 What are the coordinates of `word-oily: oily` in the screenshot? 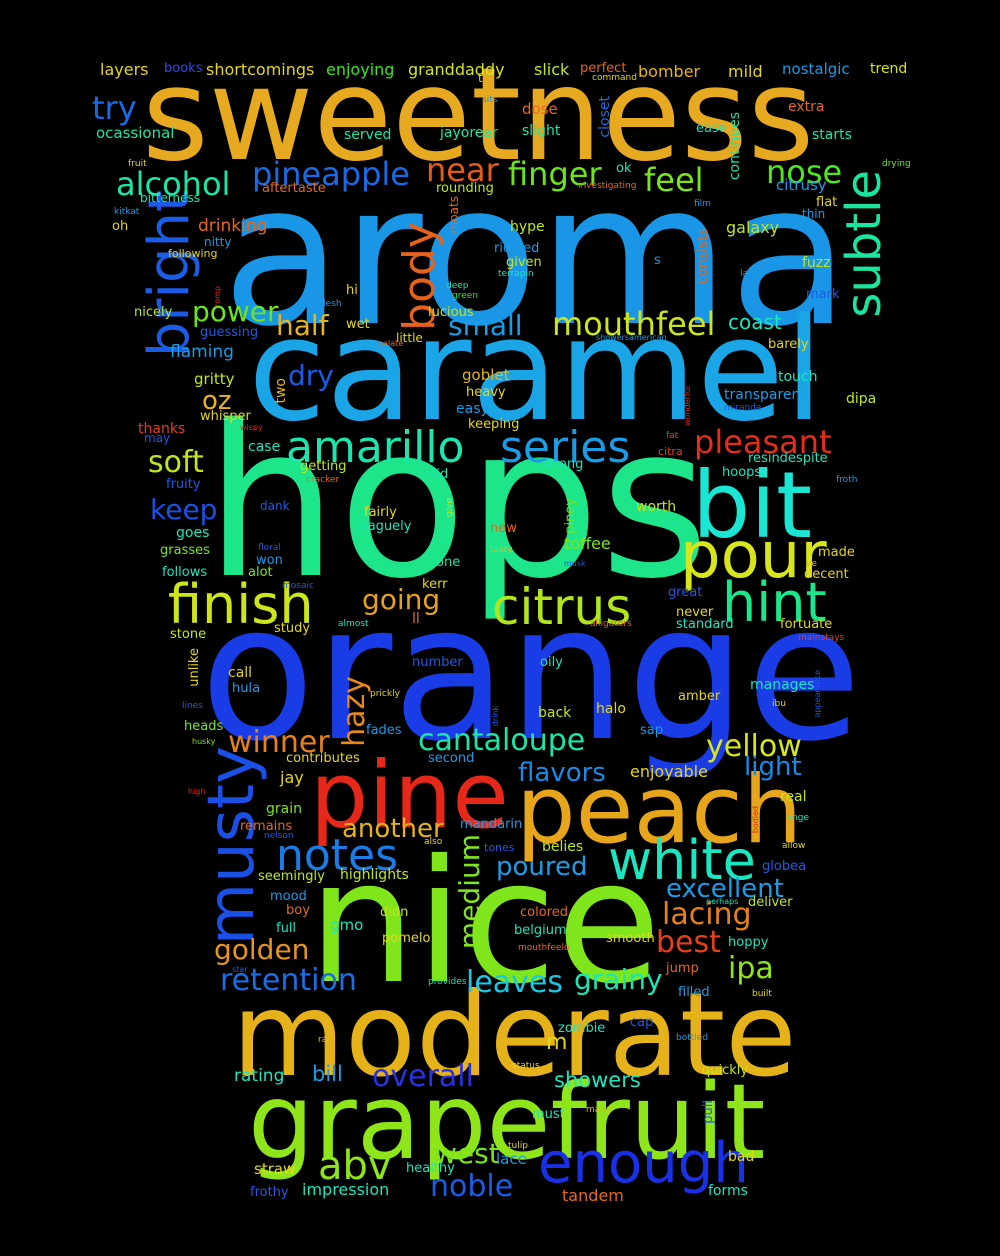 It's located at (551, 662).